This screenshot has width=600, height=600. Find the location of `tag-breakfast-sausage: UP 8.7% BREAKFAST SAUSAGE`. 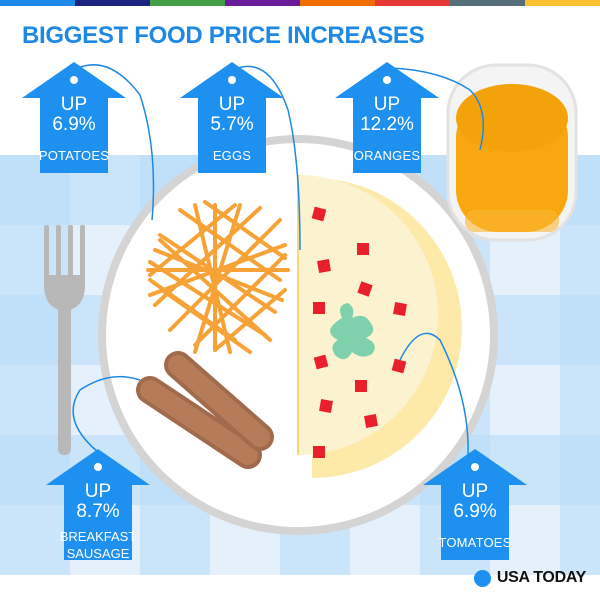

tag-breakfast-sausage: UP 8.7% BREAKFAST SAUSAGE is located at coordinates (98, 505).